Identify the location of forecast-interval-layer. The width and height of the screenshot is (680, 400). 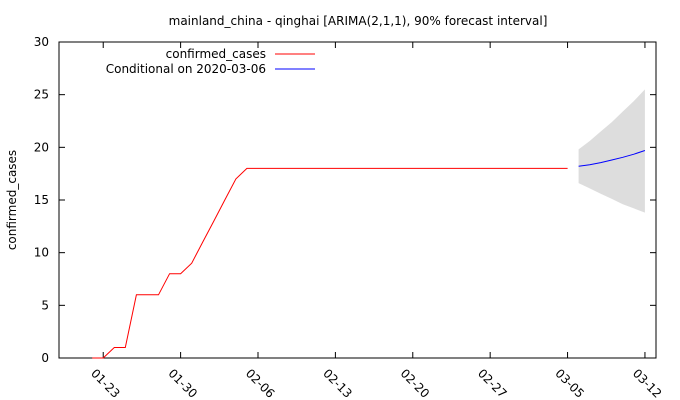
(611, 151).